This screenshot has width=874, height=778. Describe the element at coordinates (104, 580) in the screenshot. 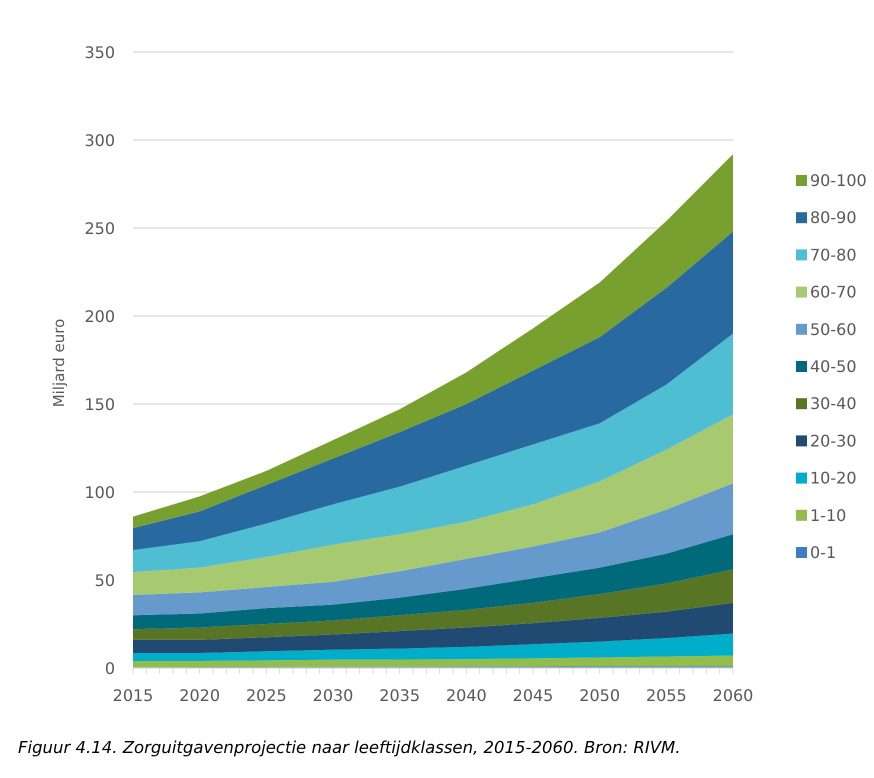

I see `y-tick-label: 50` at that location.